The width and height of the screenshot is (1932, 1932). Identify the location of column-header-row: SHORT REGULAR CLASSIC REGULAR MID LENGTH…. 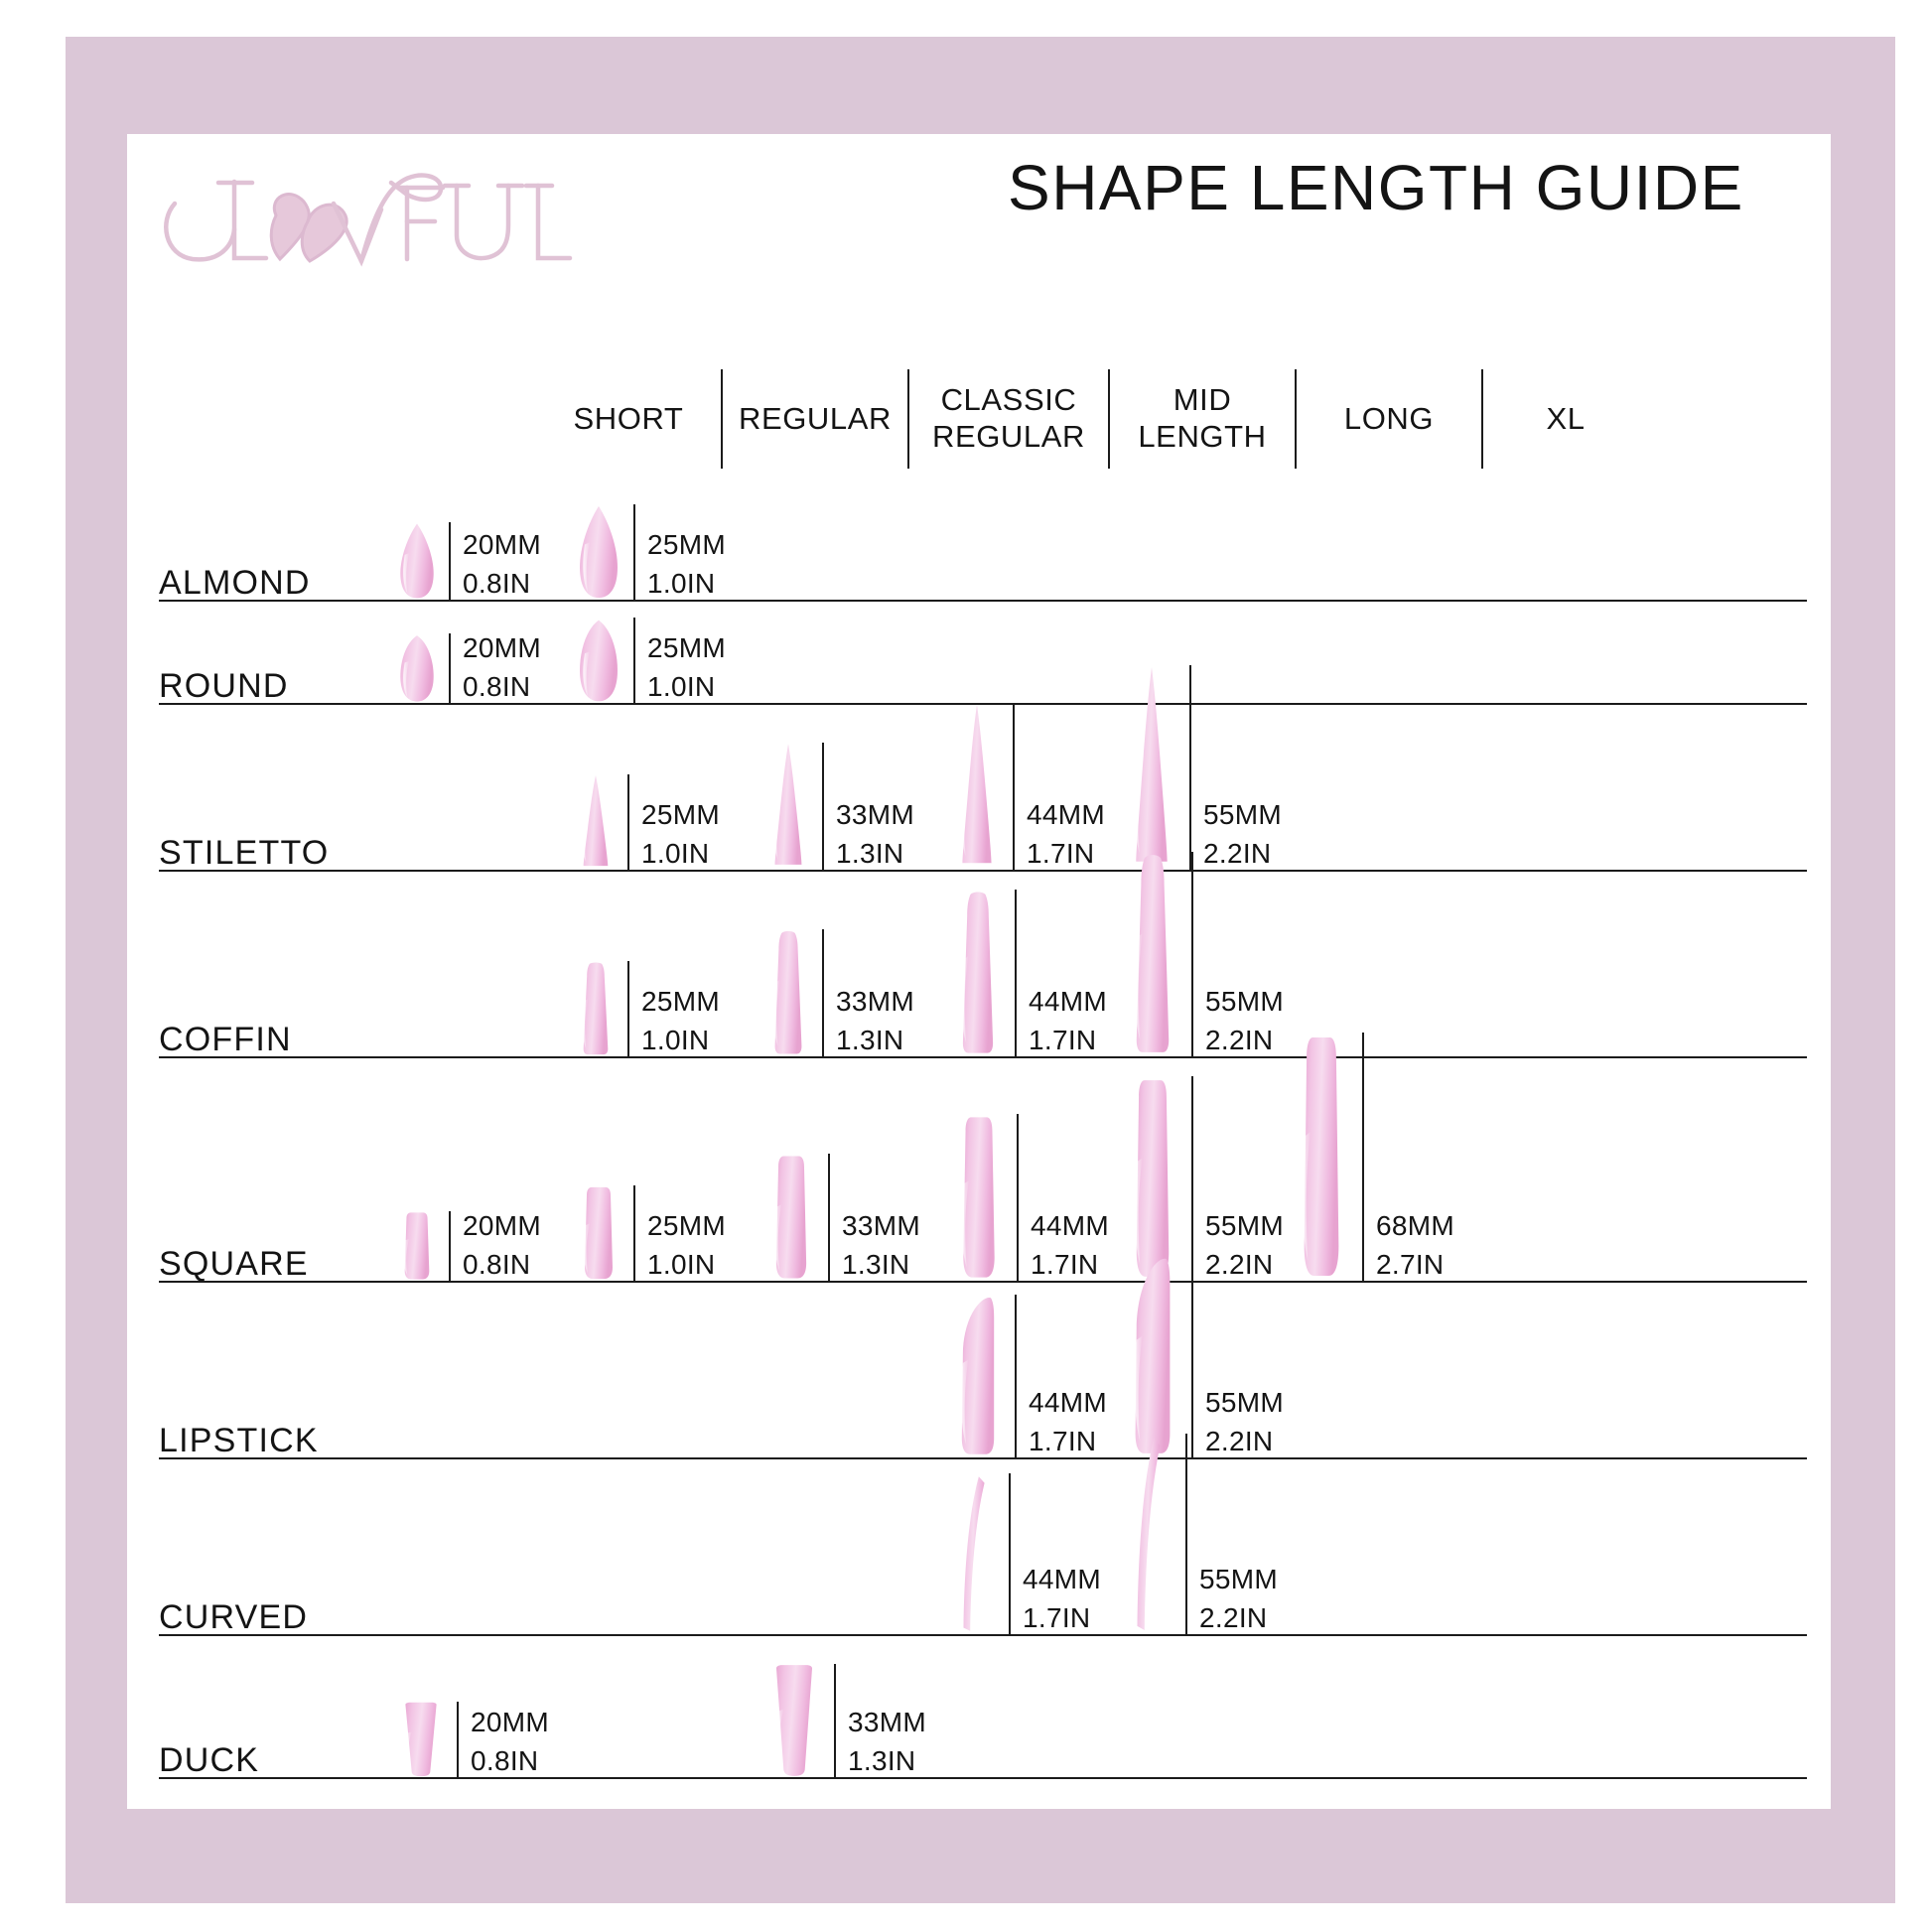
(1092, 419).